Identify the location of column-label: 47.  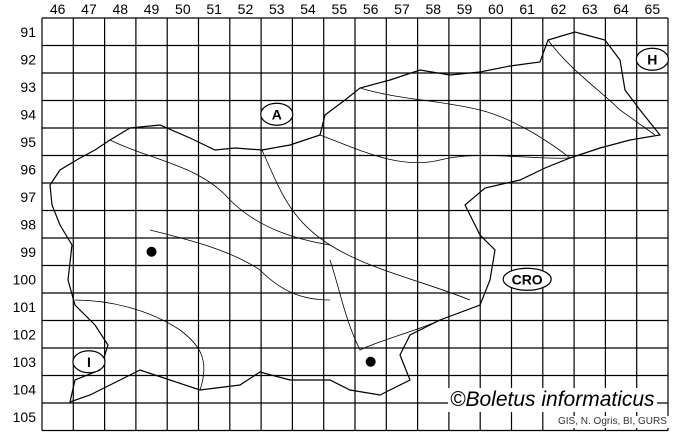
(89, 9).